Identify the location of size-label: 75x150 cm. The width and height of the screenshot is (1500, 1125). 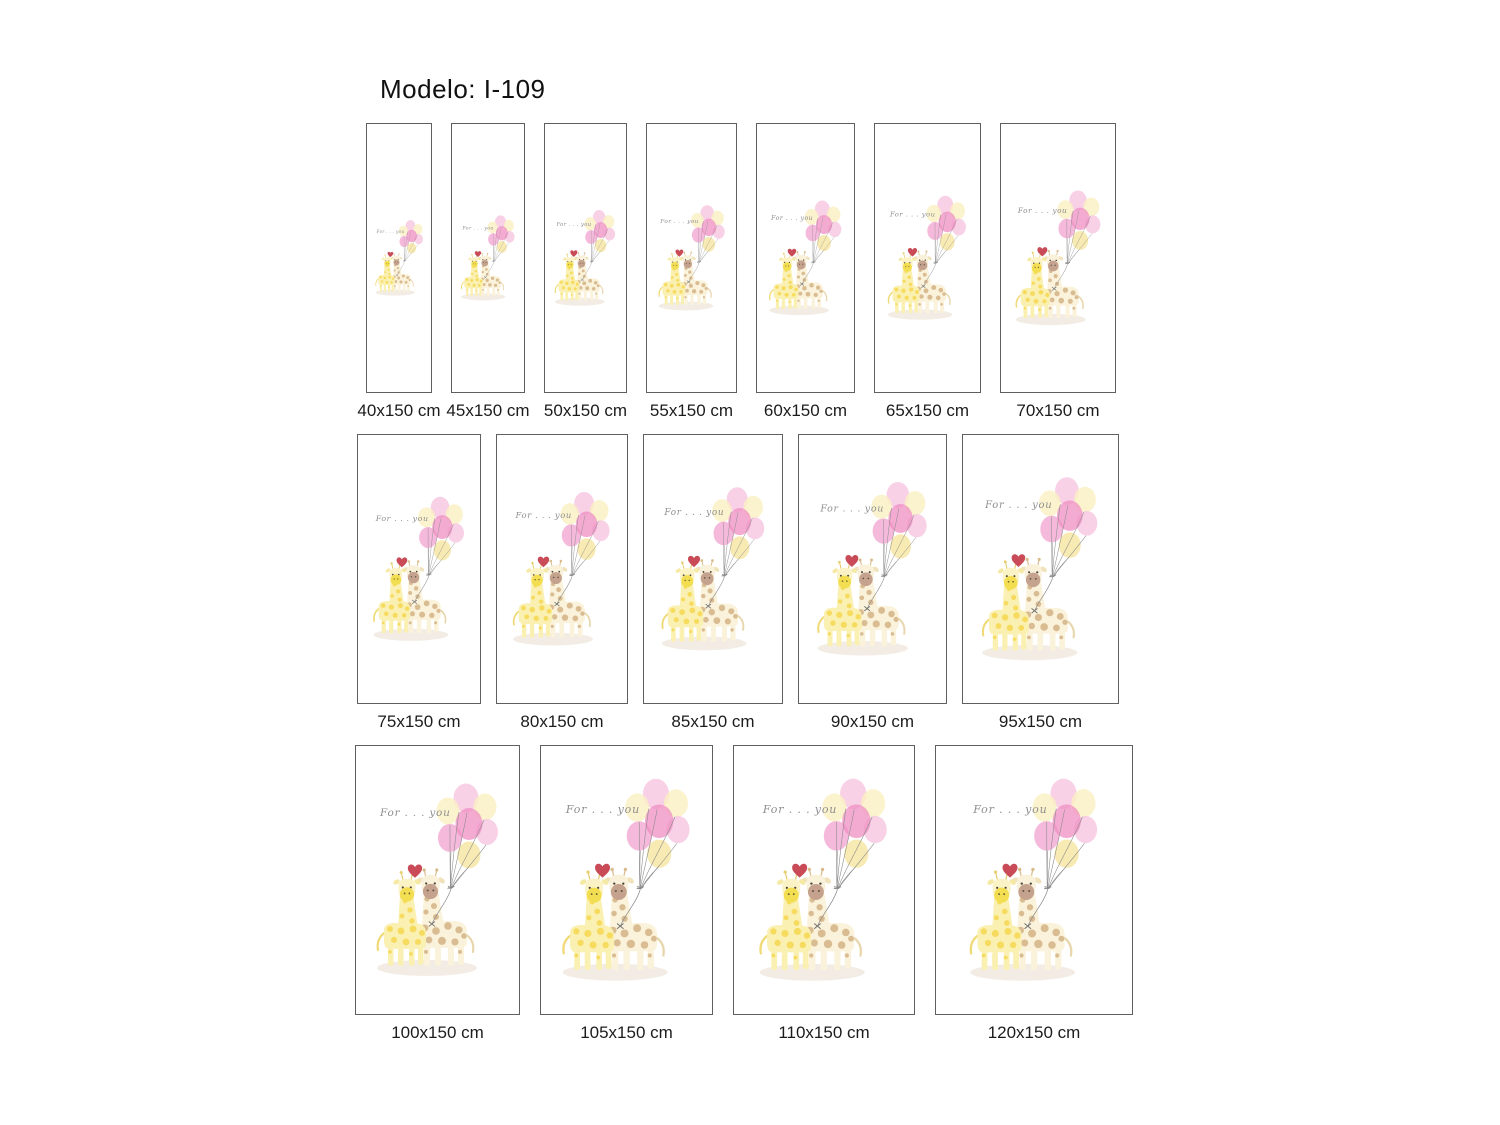
(419, 721).